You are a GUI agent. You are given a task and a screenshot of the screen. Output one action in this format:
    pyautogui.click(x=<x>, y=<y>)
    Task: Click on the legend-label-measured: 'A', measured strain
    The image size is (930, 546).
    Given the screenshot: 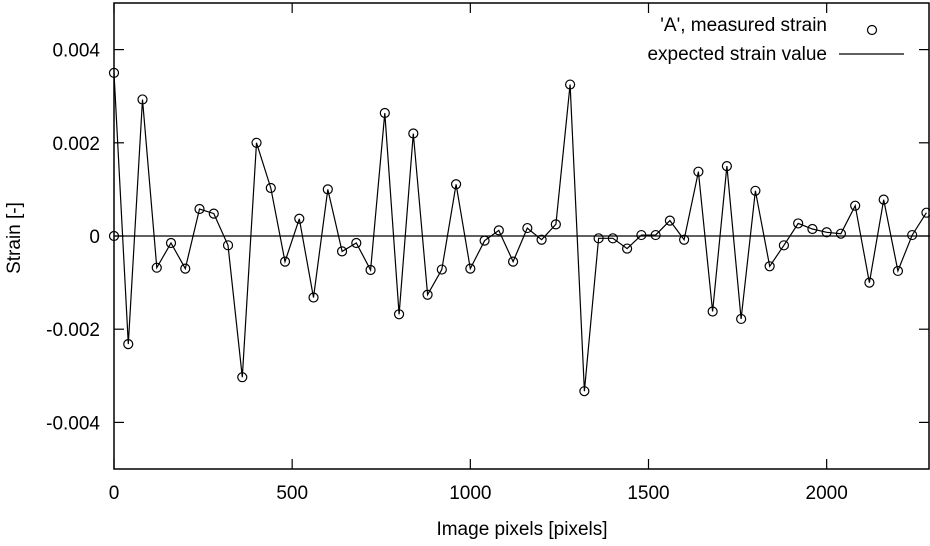 What is the action you would take?
    pyautogui.click(x=743, y=25)
    